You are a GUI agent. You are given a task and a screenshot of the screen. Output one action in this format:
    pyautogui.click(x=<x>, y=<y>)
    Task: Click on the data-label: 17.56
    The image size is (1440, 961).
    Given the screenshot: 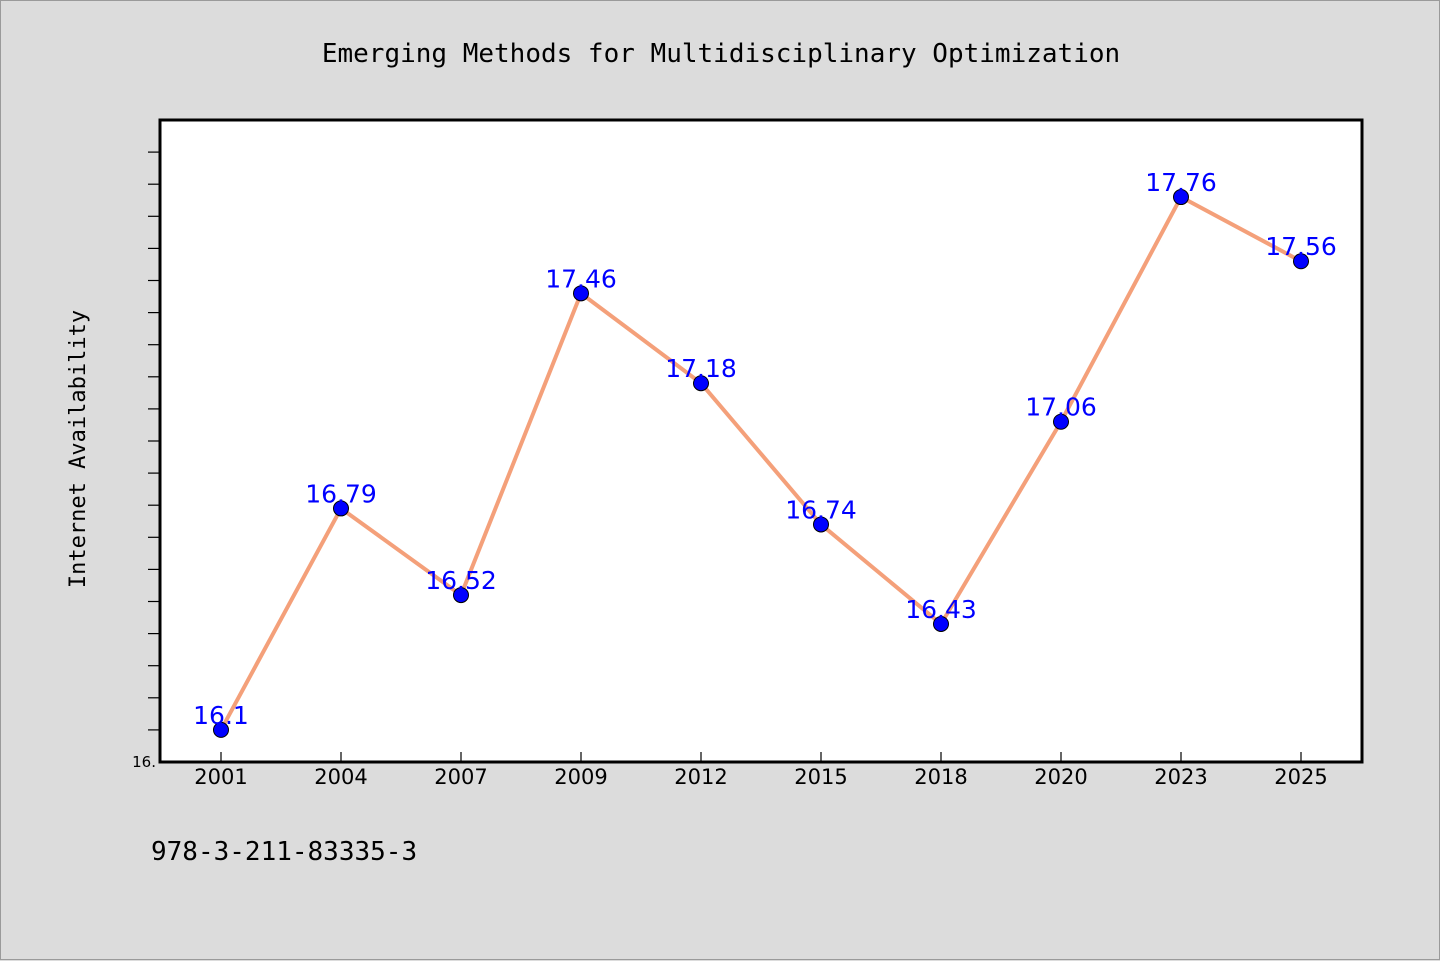 What is the action you would take?
    pyautogui.click(x=1301, y=246)
    